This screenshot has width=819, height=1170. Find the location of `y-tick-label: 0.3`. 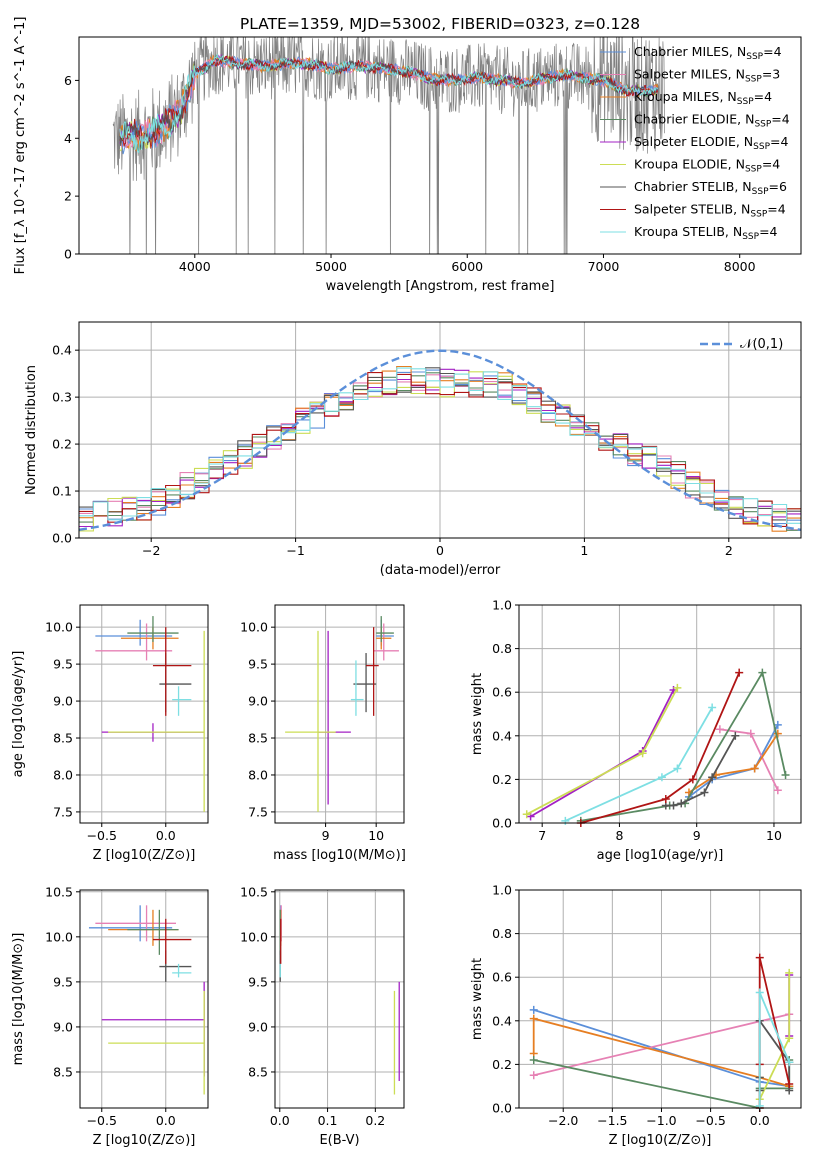

y-tick-label: 0.3 is located at coordinates (62, 397).